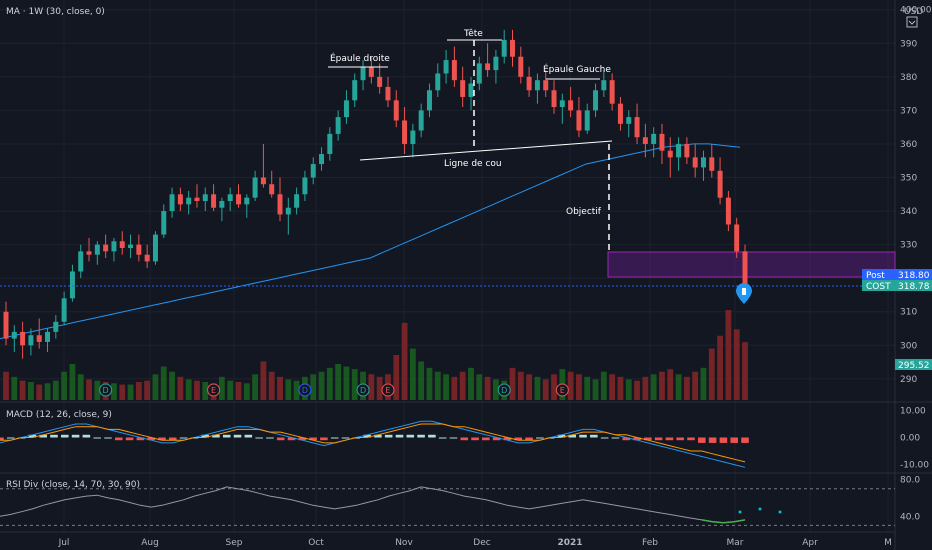 This screenshot has height=550, width=932. What do you see at coordinates (486, 150) in the screenshot?
I see `neckline` at bounding box center [486, 150].